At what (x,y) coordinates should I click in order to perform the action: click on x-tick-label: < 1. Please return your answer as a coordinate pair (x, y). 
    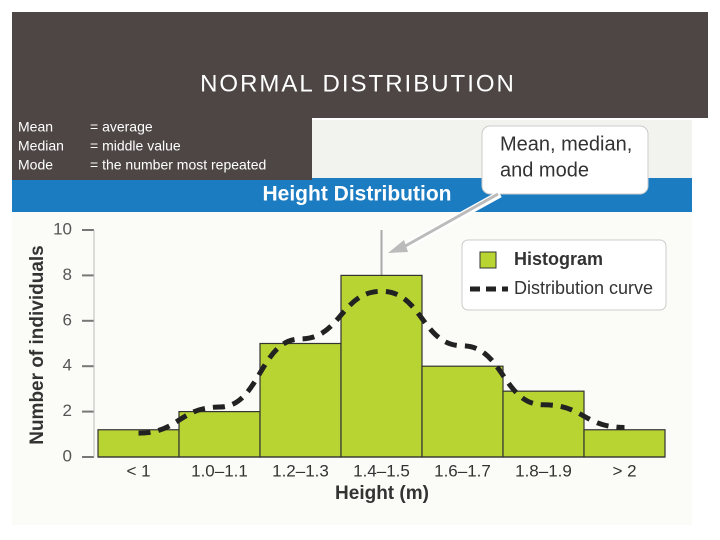
    Looking at the image, I should click on (138, 470).